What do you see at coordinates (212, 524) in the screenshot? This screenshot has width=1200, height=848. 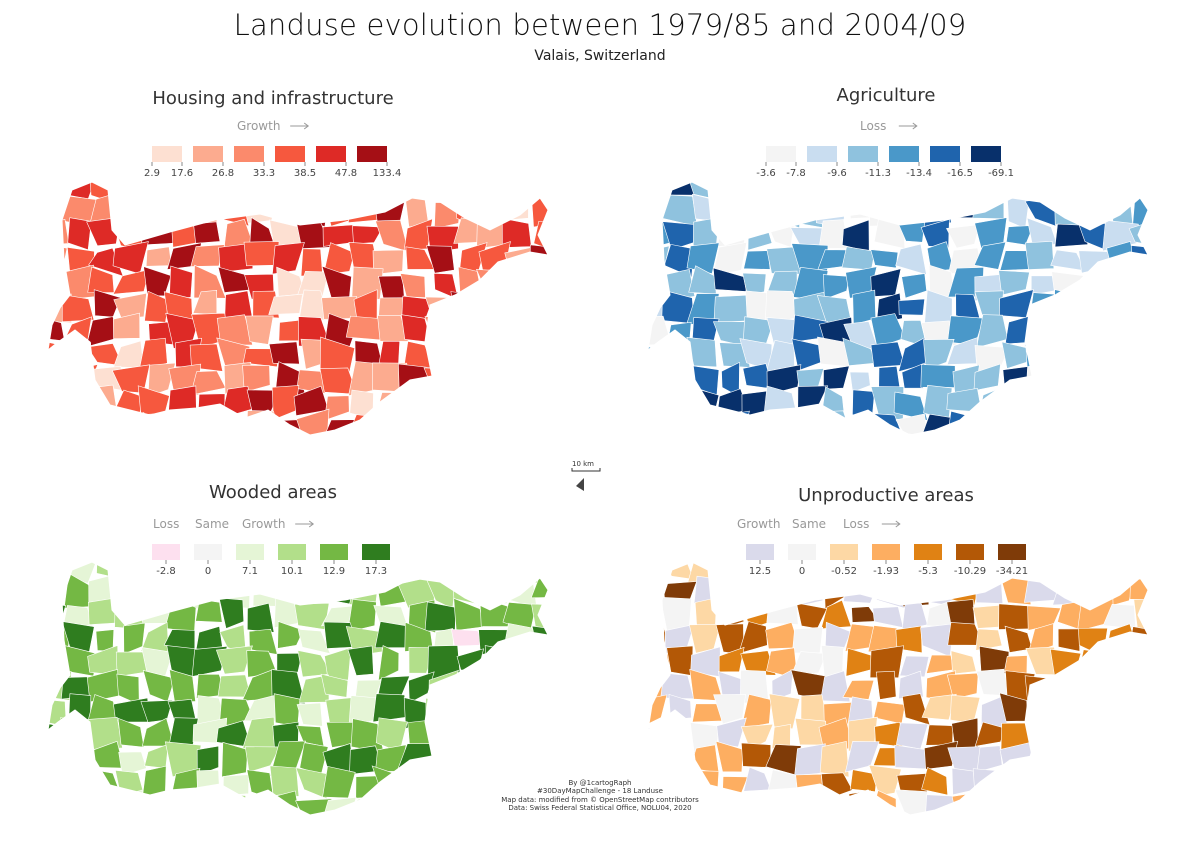 I see `legend-header: Same` at bounding box center [212, 524].